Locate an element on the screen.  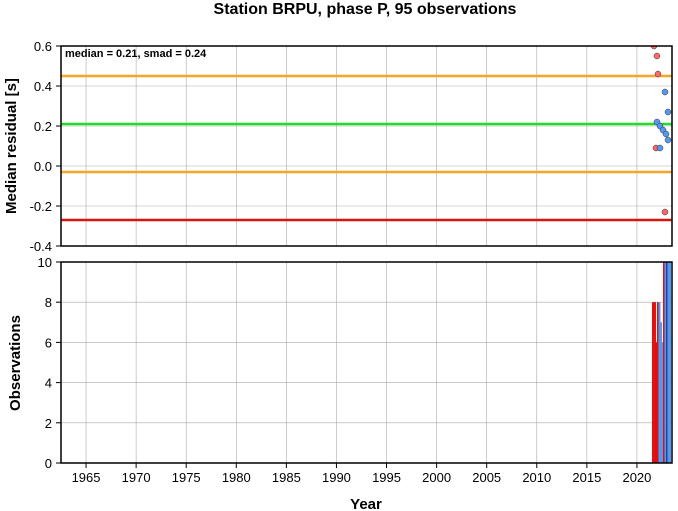
x-tick-label: 1995 is located at coordinates (386, 477).